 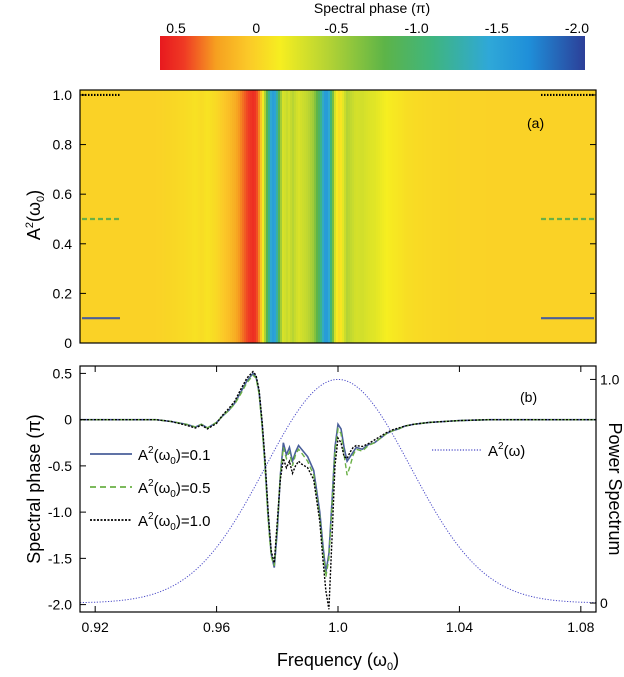 What do you see at coordinates (150, 489) in the screenshot?
I see `legend: A2(ω0)=0.1 A2(ω0)=0.5 A2(ω0)=1.0` at bounding box center [150, 489].